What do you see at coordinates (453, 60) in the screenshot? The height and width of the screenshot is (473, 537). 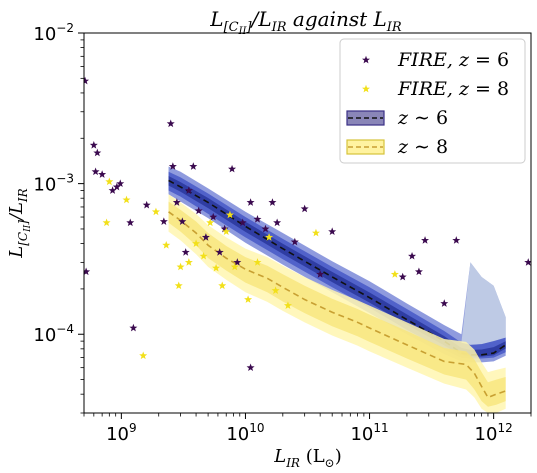 I see `legend-label-0: FIRE, z = 6` at bounding box center [453, 60].